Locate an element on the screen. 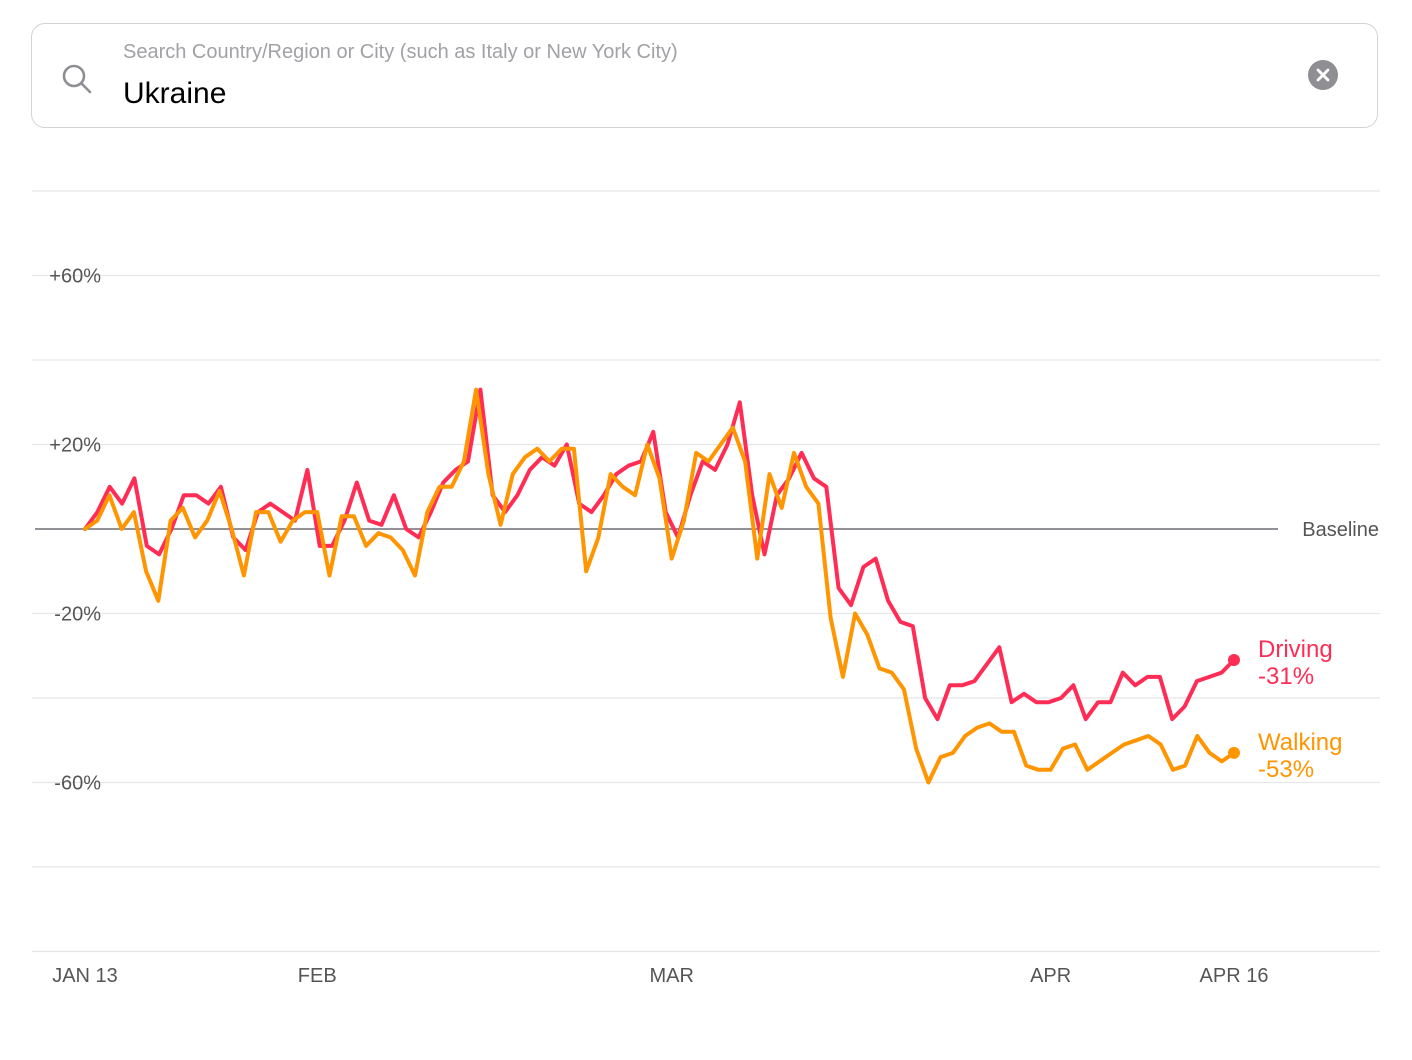 The height and width of the screenshot is (1060, 1412). y-tick-label: +20% is located at coordinates (75, 446).